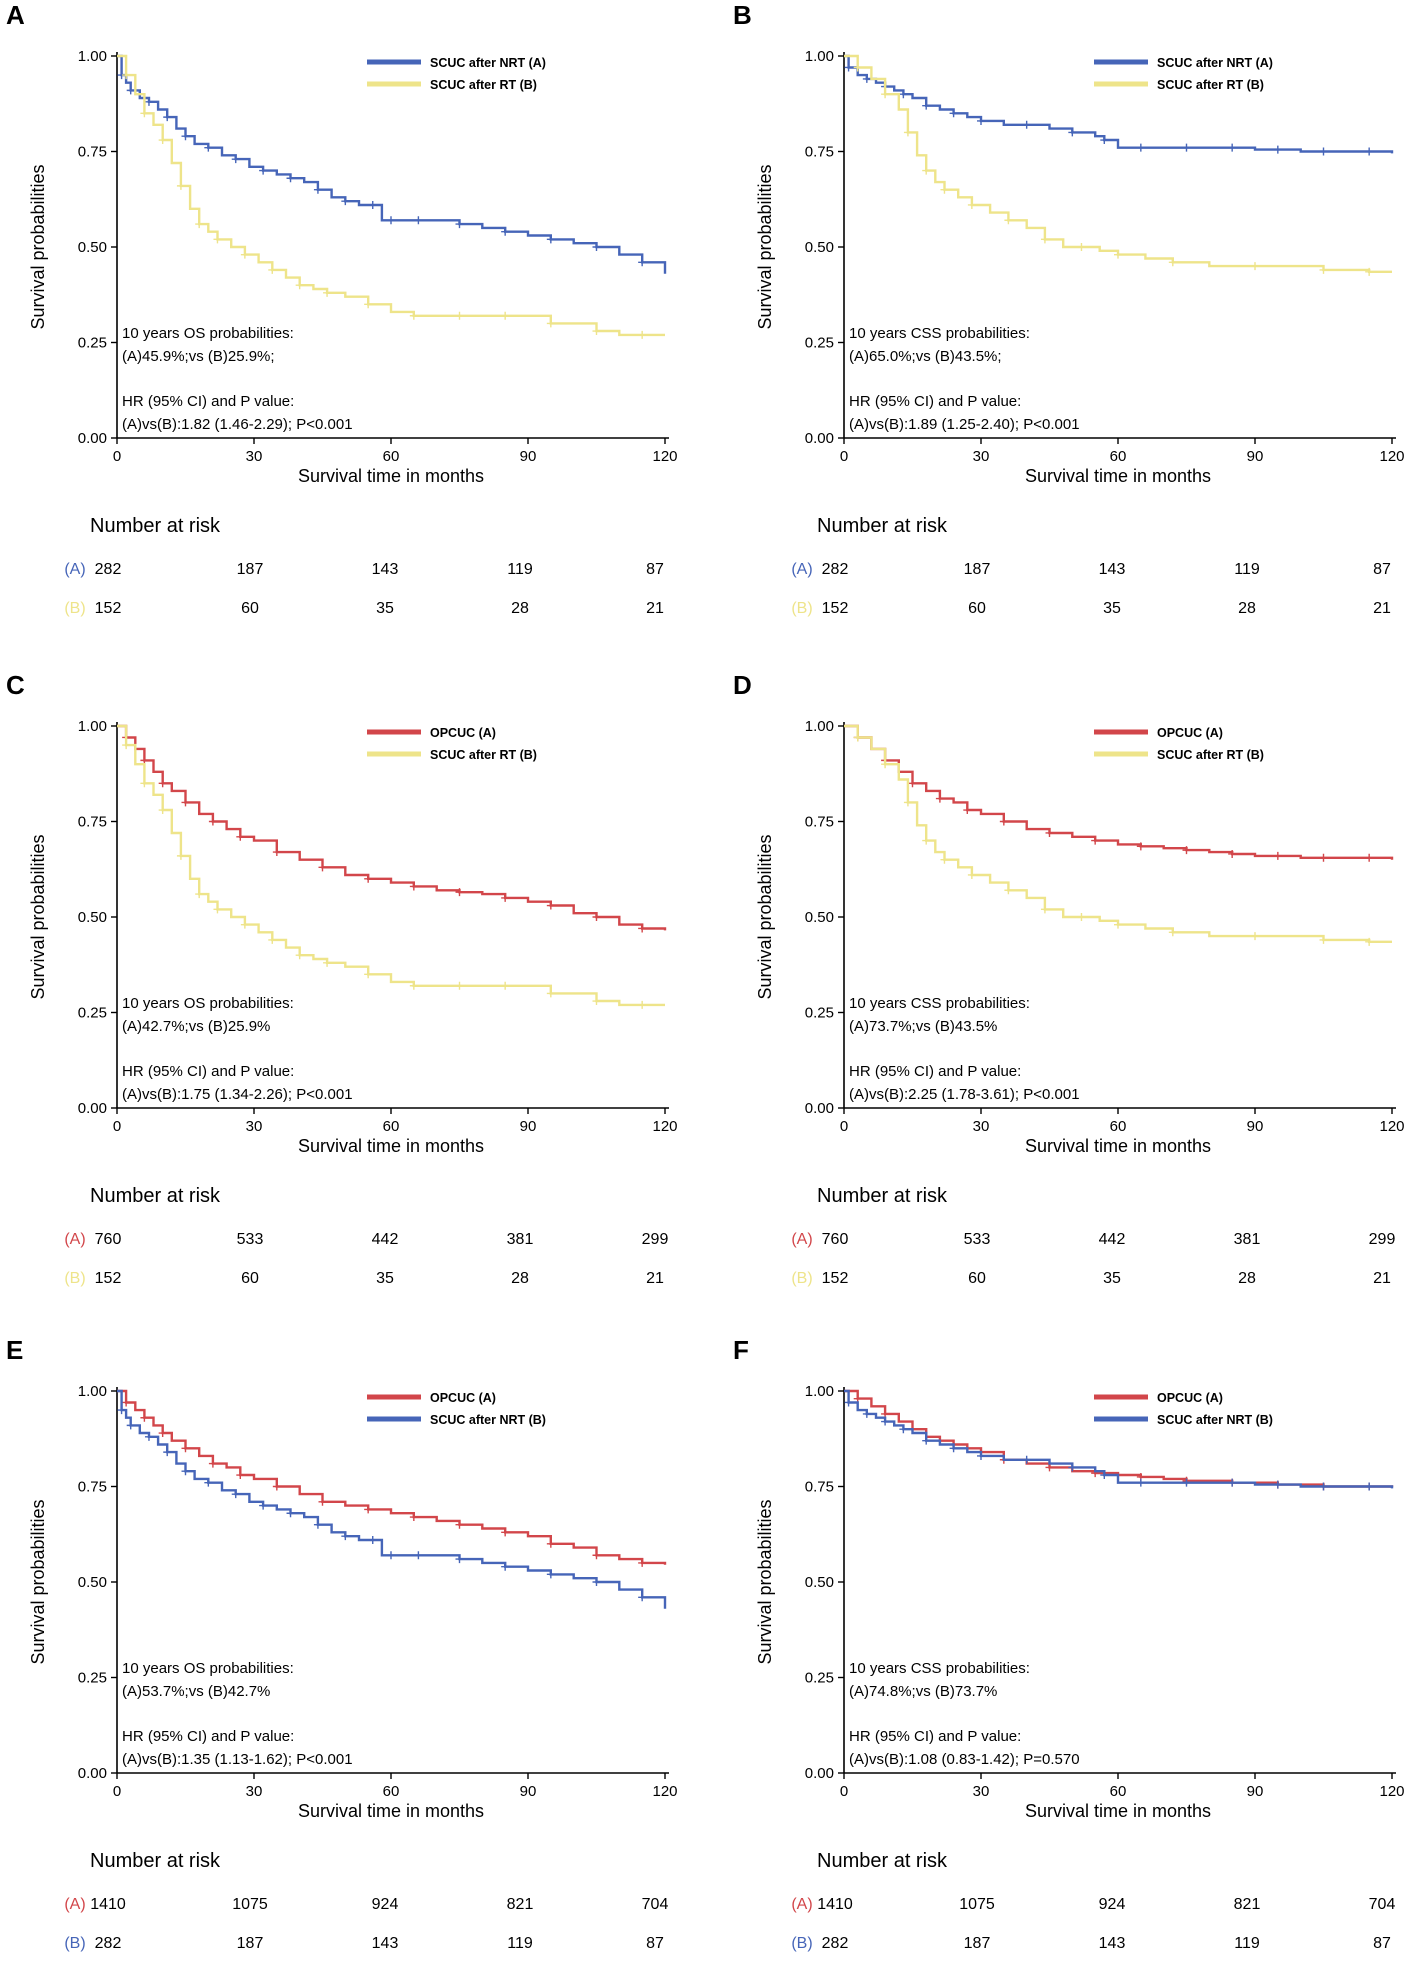  I want to click on legend-label: SCUC after NRT (A), so click(1215, 63).